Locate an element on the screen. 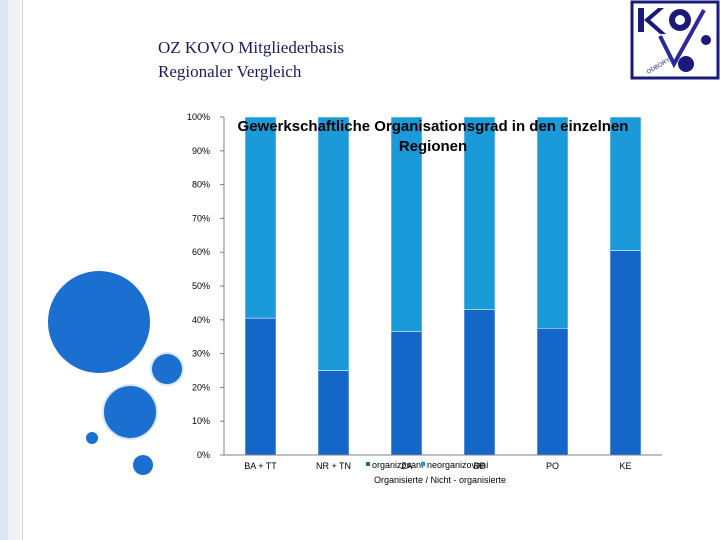  legend-label: neorganizovaní is located at coordinates (458, 465).